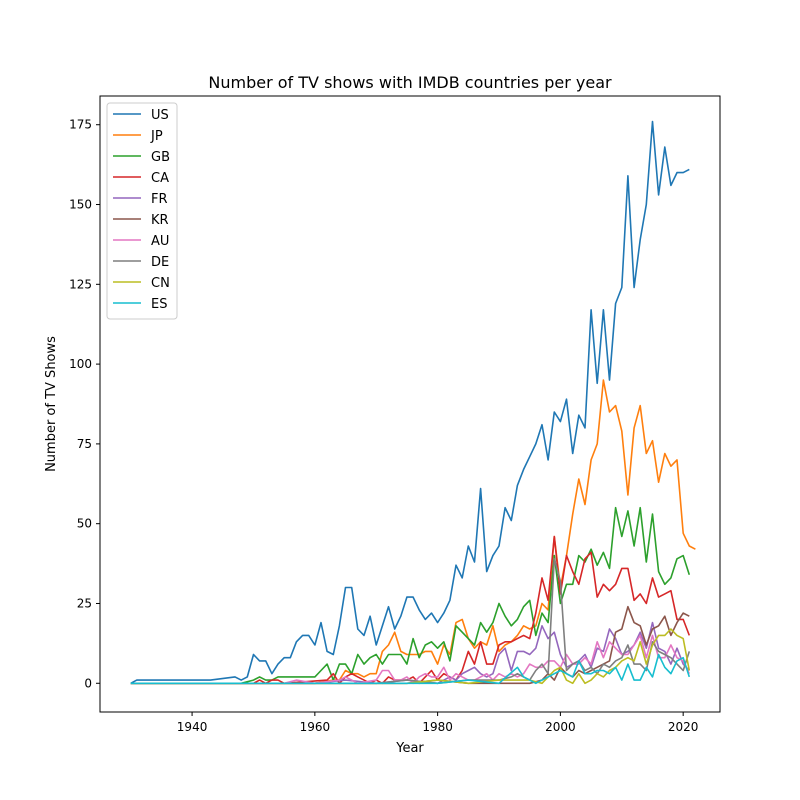 This screenshot has width=800, height=800. I want to click on y-tick-label: 75, so click(84, 444).